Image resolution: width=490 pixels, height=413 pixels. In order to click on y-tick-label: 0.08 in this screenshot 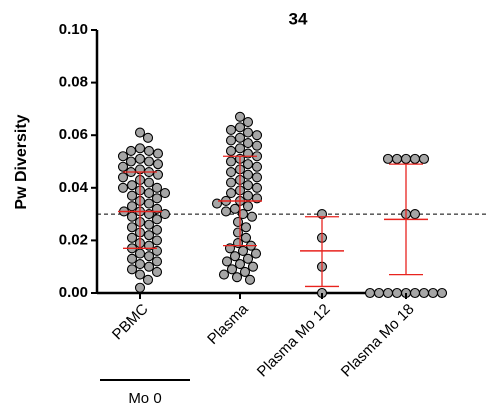, I will do `click(73, 82)`.